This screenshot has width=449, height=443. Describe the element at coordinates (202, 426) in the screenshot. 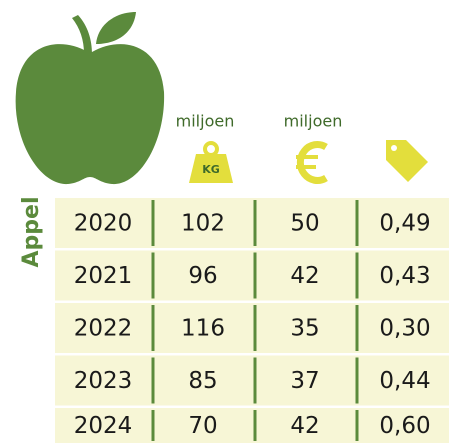

I see `table-cell: 70` at that location.